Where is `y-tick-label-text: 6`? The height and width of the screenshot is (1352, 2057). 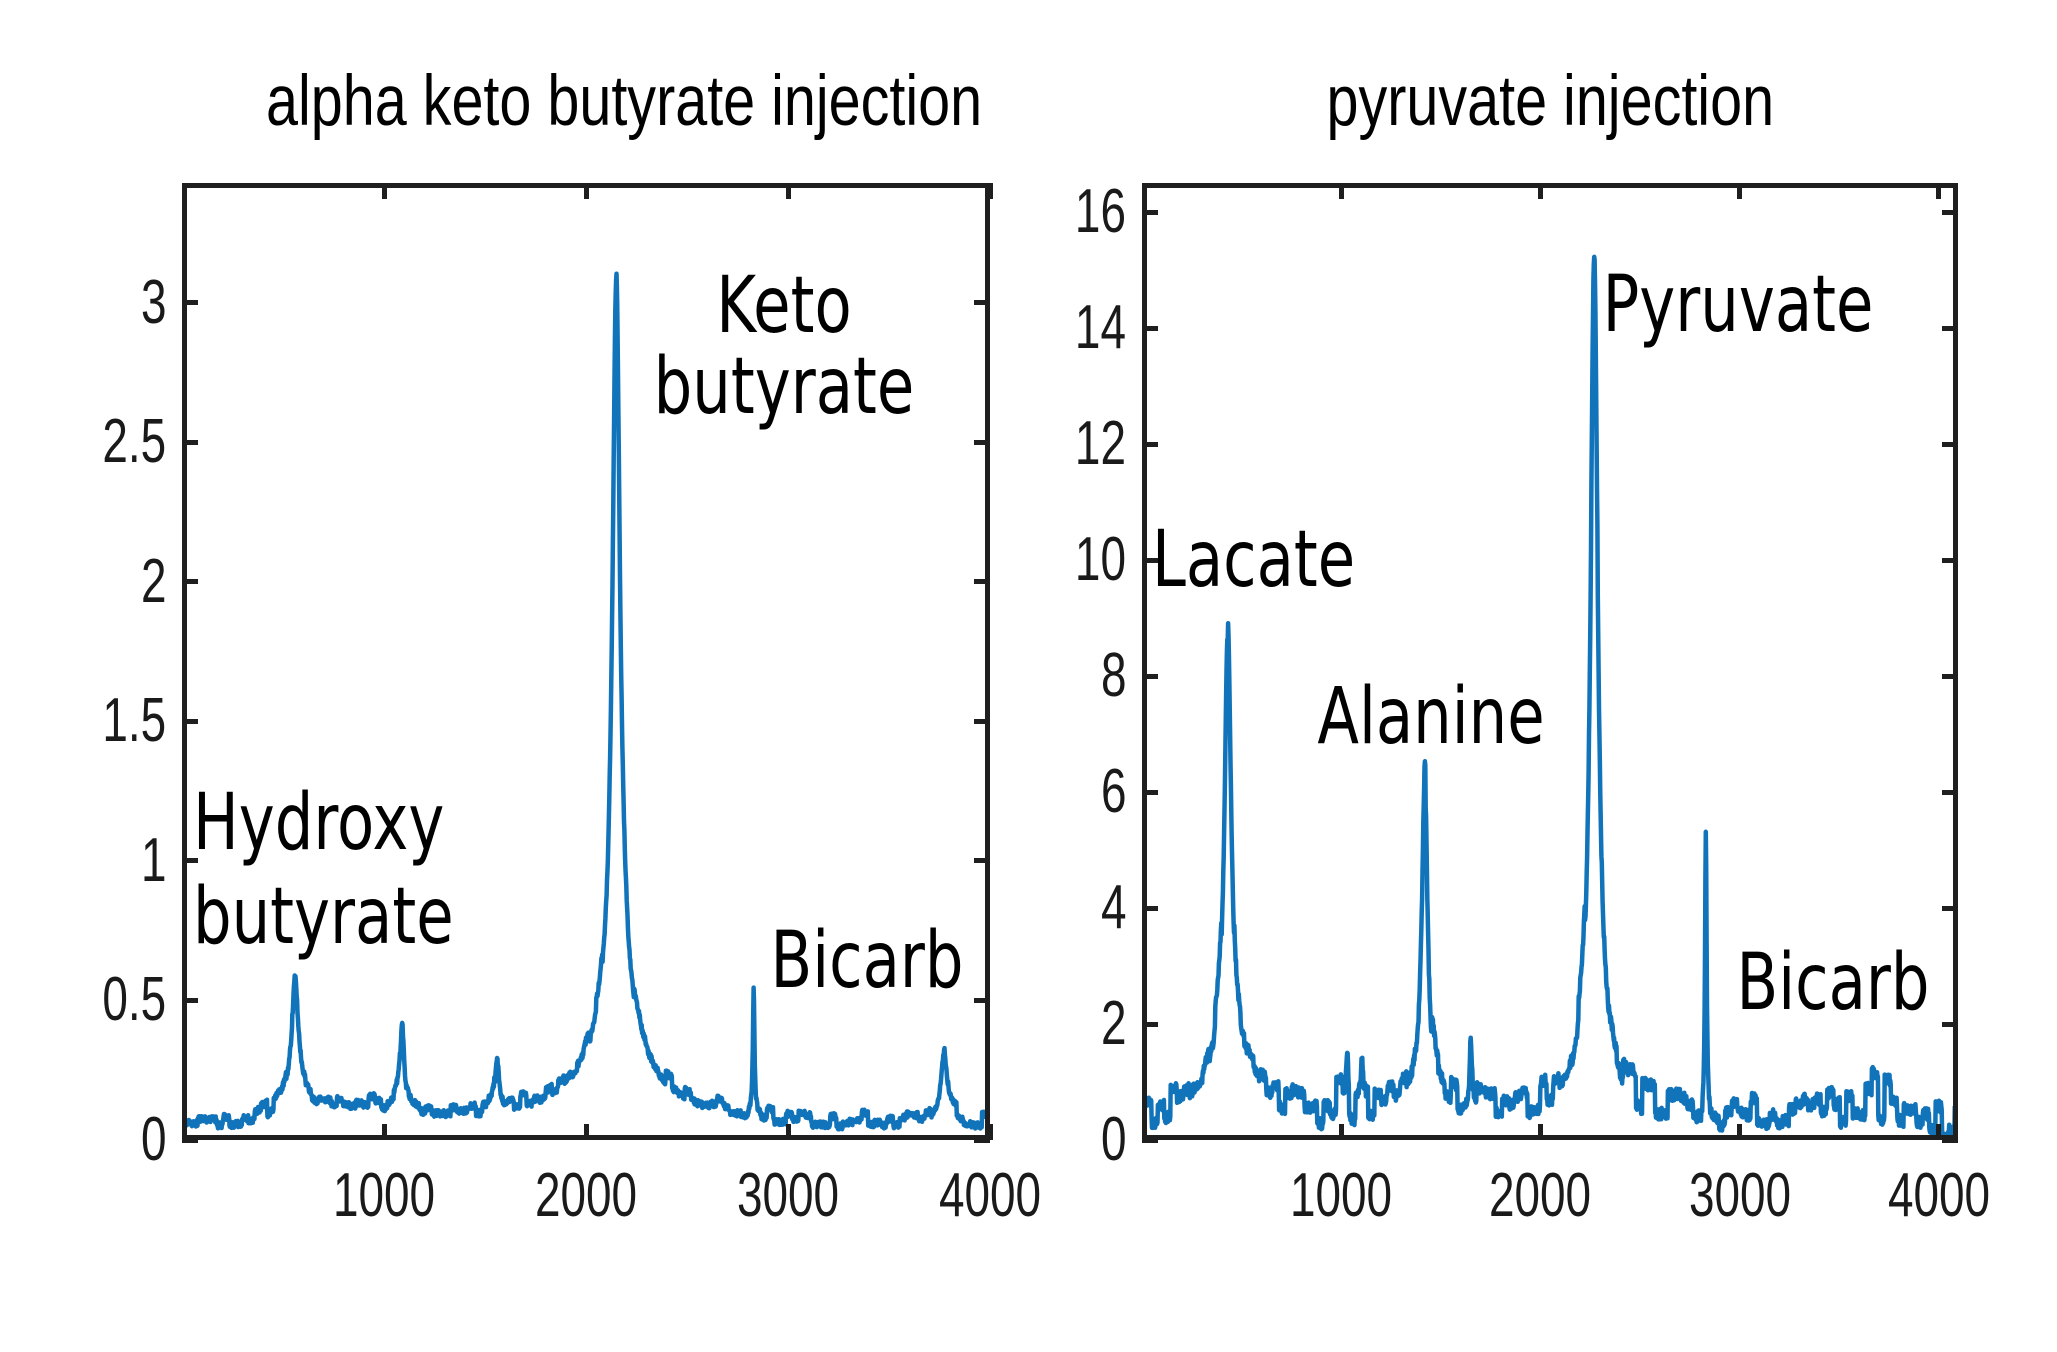 y-tick-label-text: 6 is located at coordinates (1113, 791).